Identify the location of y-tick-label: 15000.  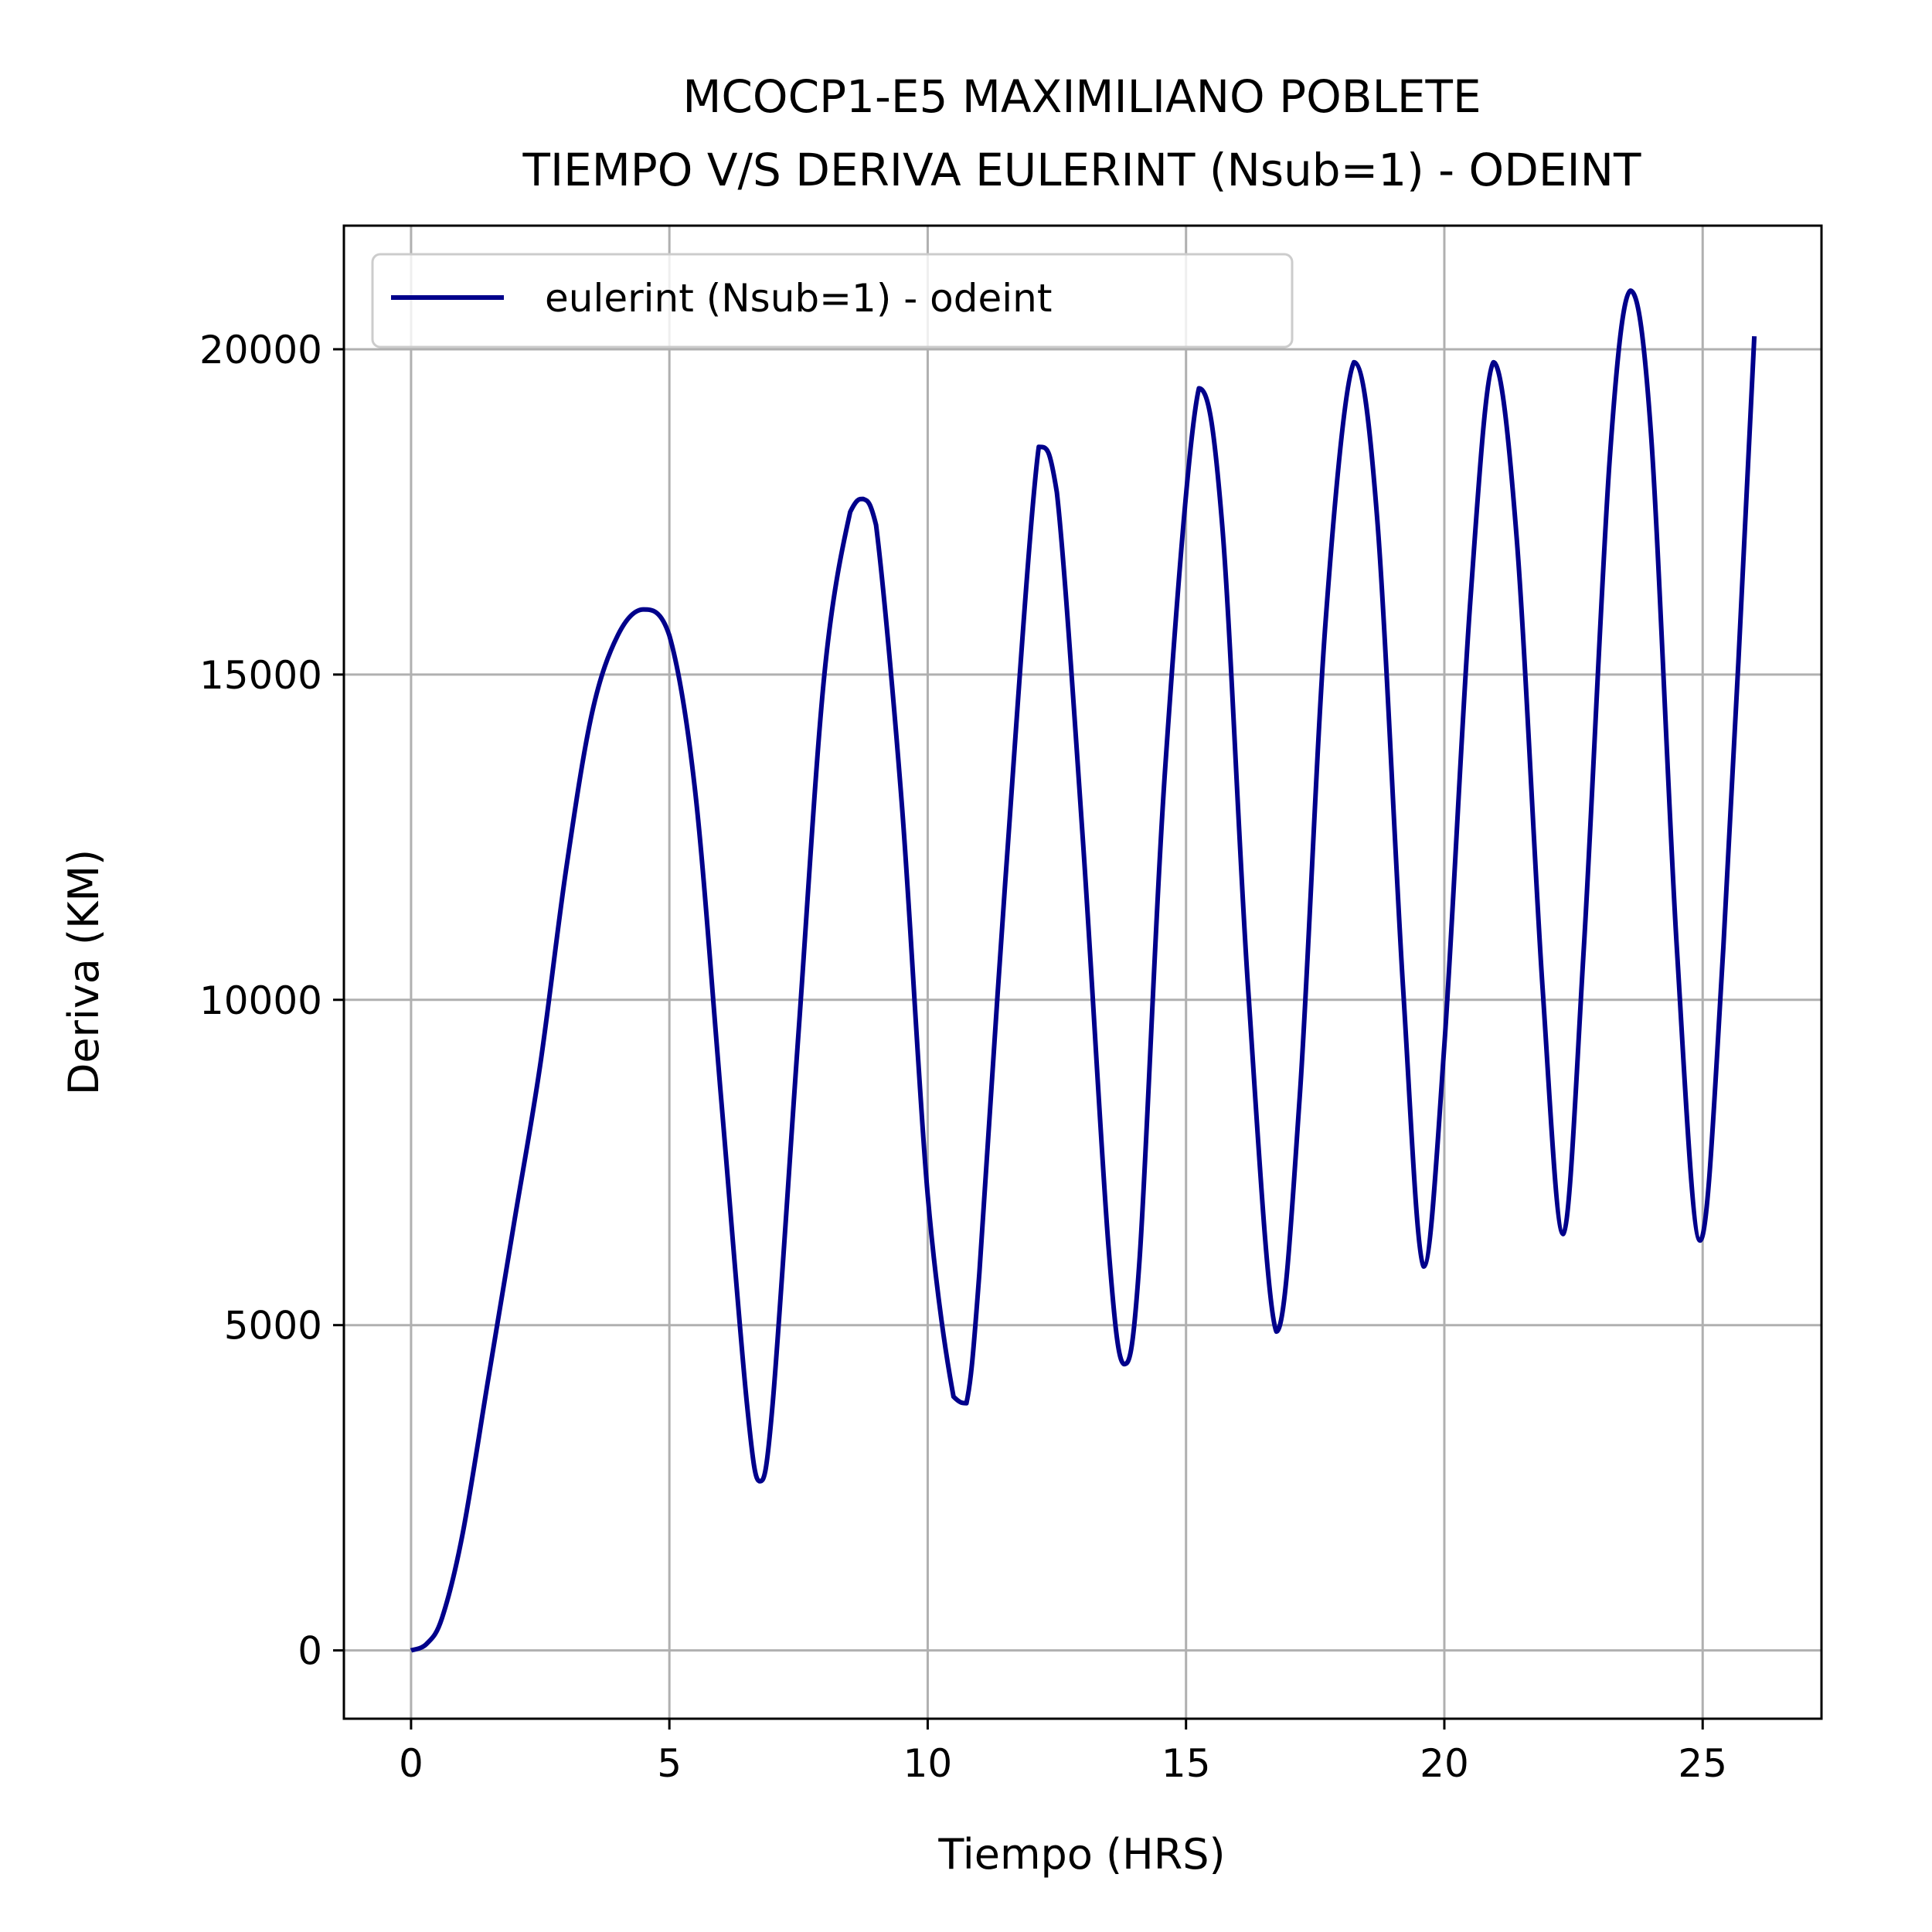
(260, 675).